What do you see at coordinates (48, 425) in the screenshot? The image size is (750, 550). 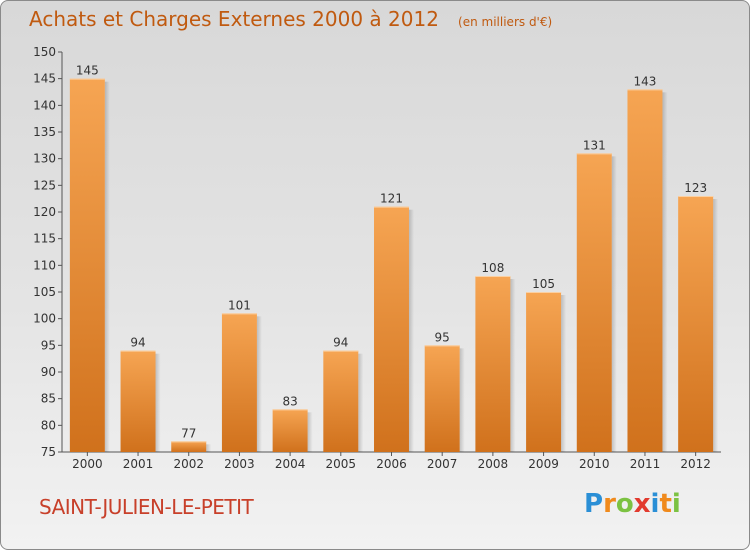 I see `y-tick-label: 80` at bounding box center [48, 425].